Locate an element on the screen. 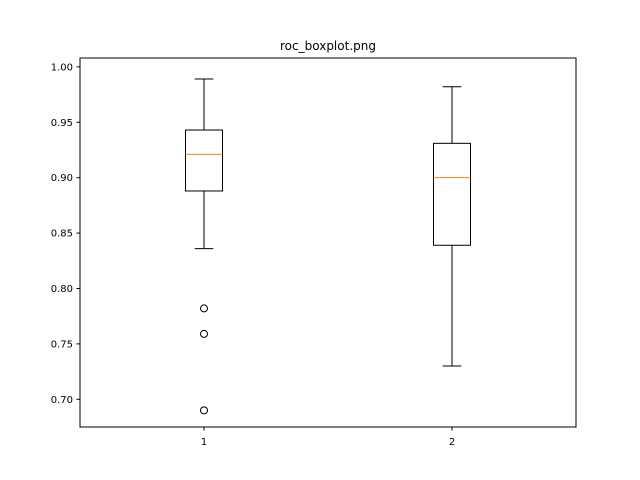 This screenshot has width=640, height=480. y-tick-label: 0.80 is located at coordinates (62, 289).